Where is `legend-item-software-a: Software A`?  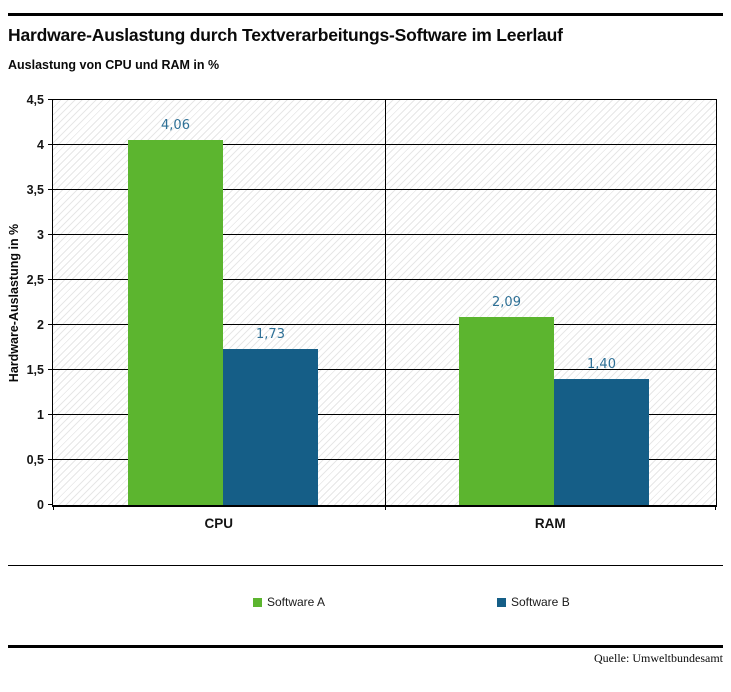
legend-item-software-a: Software A is located at coordinates (289, 602).